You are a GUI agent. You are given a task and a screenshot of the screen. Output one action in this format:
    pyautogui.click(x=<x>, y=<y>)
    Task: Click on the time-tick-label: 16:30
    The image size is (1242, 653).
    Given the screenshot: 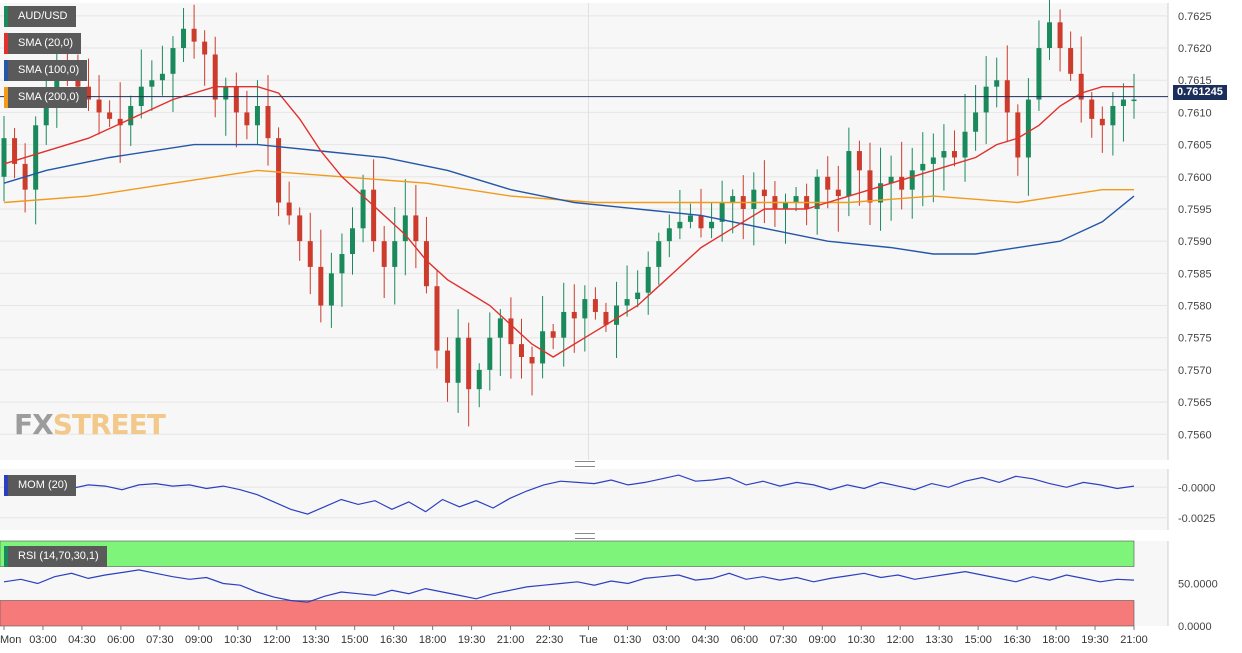 What is the action you would take?
    pyautogui.click(x=1017, y=640)
    